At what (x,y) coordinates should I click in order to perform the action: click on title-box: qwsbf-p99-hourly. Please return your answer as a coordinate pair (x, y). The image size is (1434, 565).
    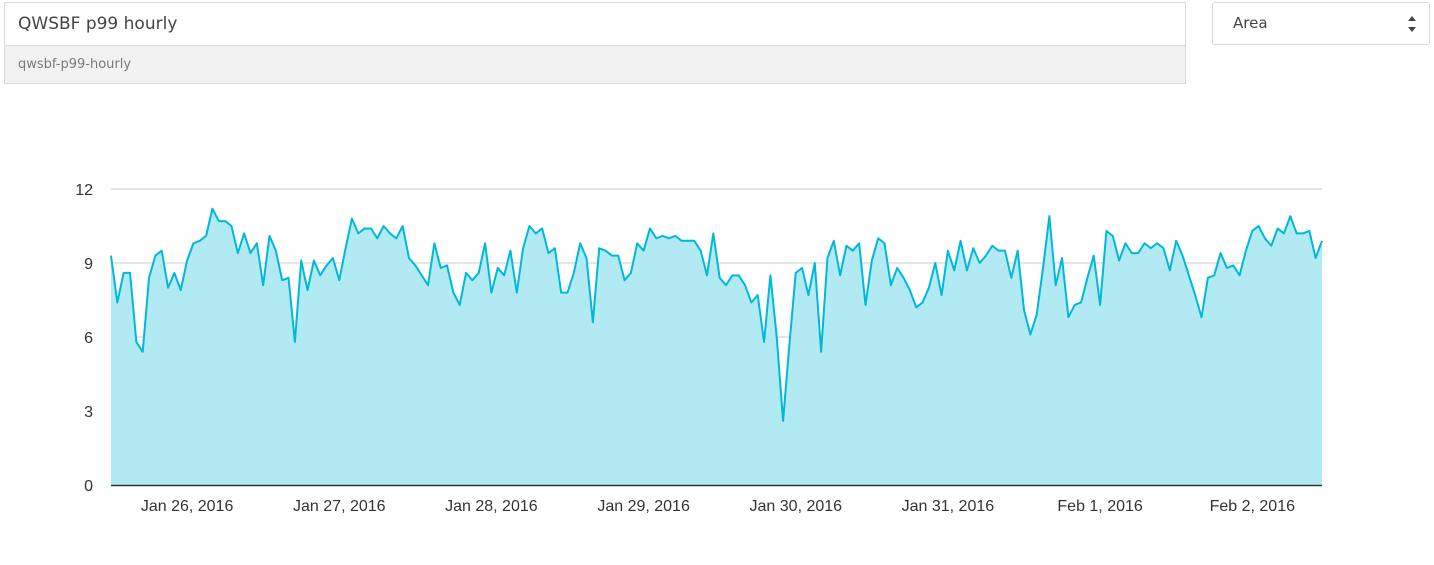
    Looking at the image, I should click on (595, 43).